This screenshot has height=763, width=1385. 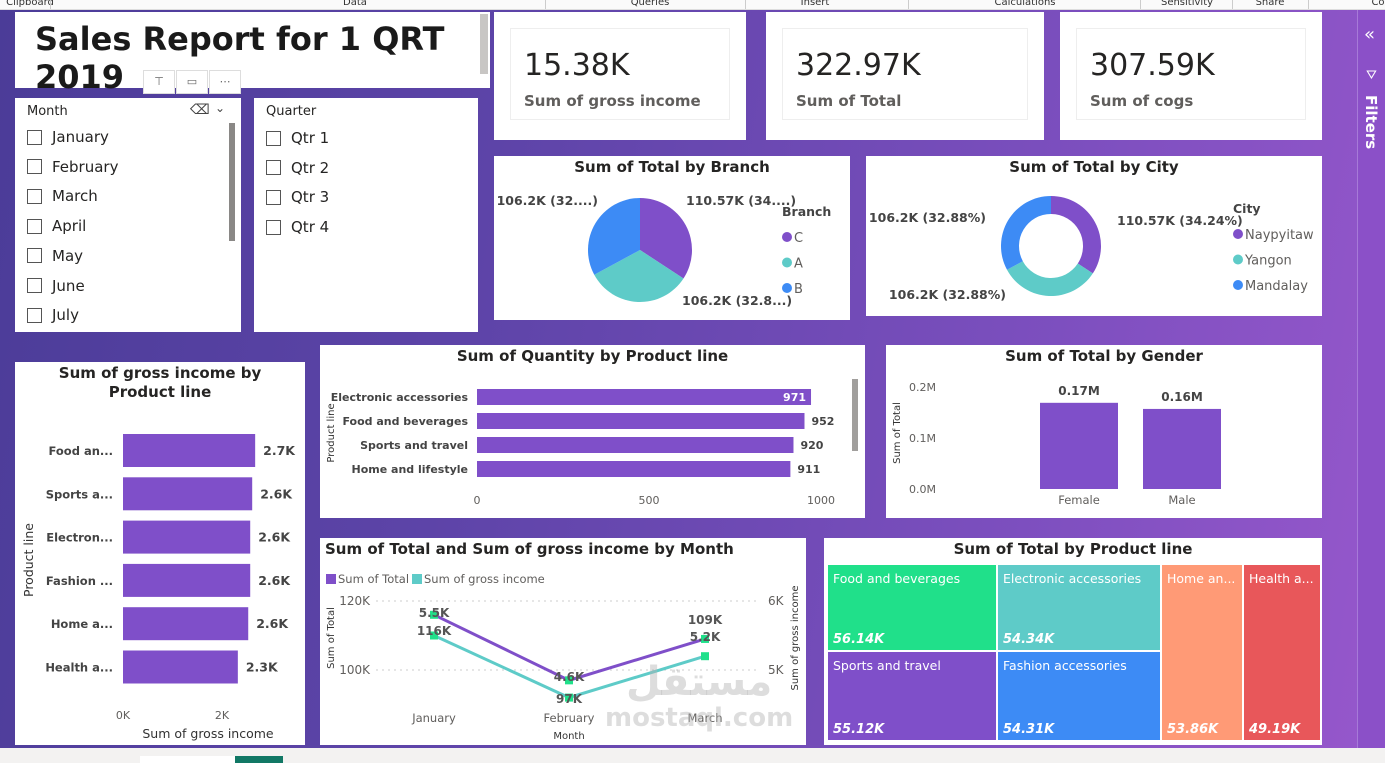 What do you see at coordinates (310, 138) in the screenshot?
I see `slicer-item-label: Qtr 1` at bounding box center [310, 138].